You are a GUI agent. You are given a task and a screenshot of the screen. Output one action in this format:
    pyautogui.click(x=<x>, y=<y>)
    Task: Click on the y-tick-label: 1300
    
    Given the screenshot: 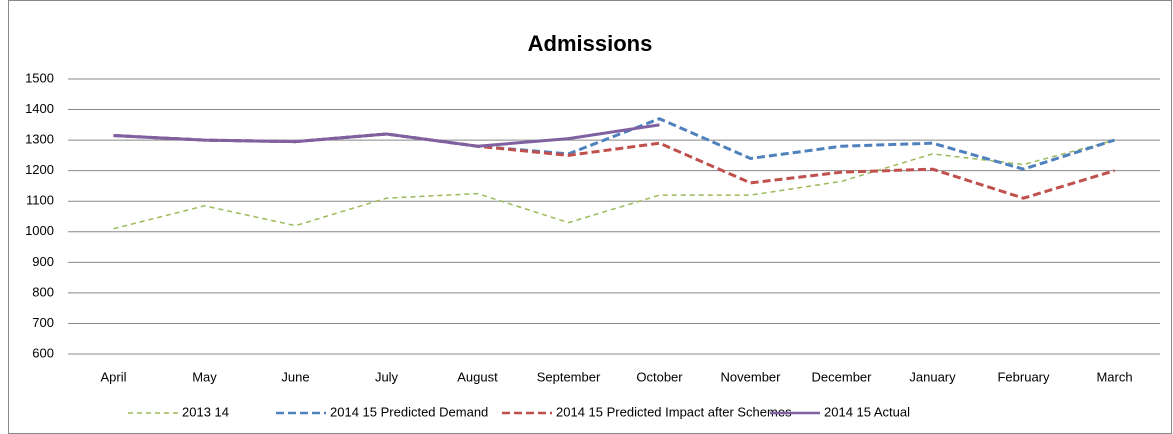 What is the action you would take?
    pyautogui.click(x=39, y=139)
    